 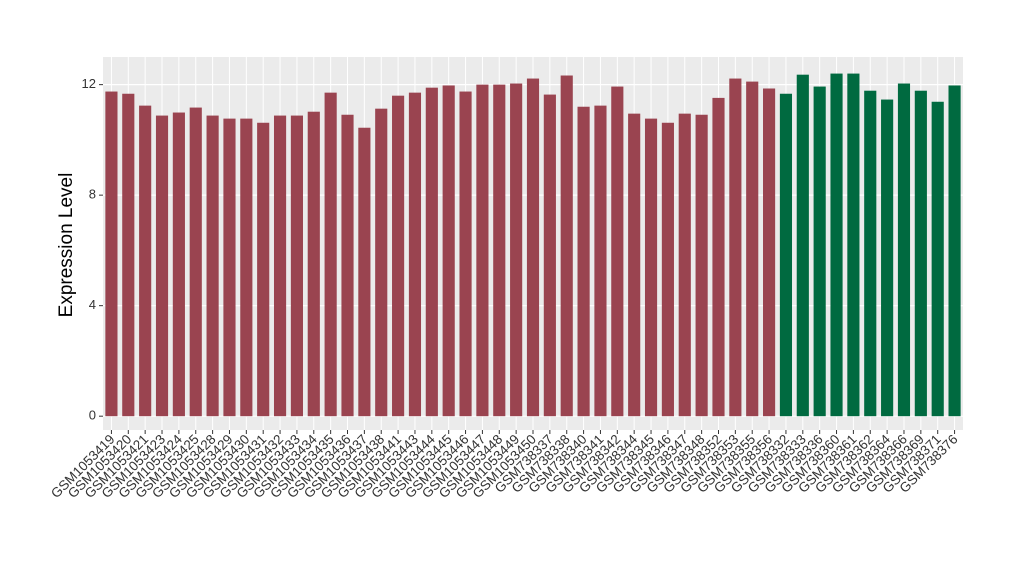 I want to click on y-tick-label: 8, so click(x=92, y=194).